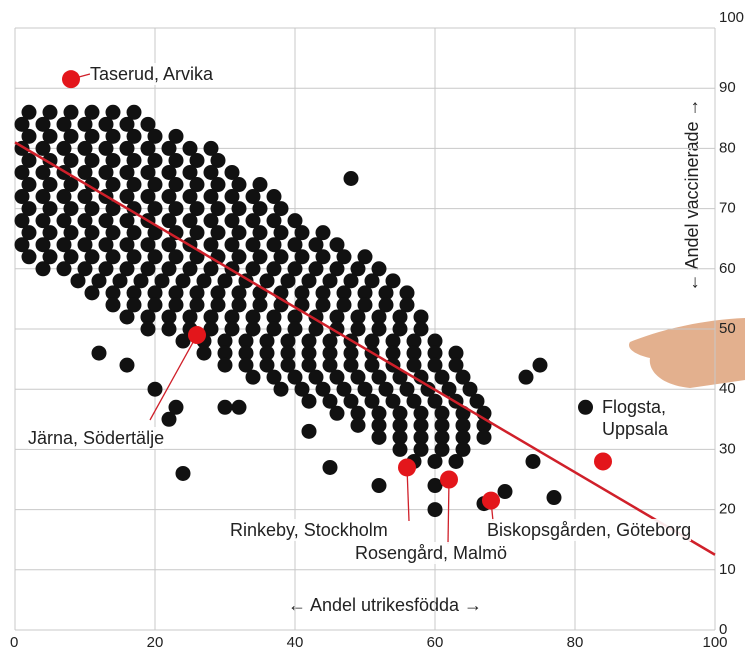 The width and height of the screenshot is (745, 652). I want to click on highlight-label: Biskopsgården, Göteborg, so click(589, 530).